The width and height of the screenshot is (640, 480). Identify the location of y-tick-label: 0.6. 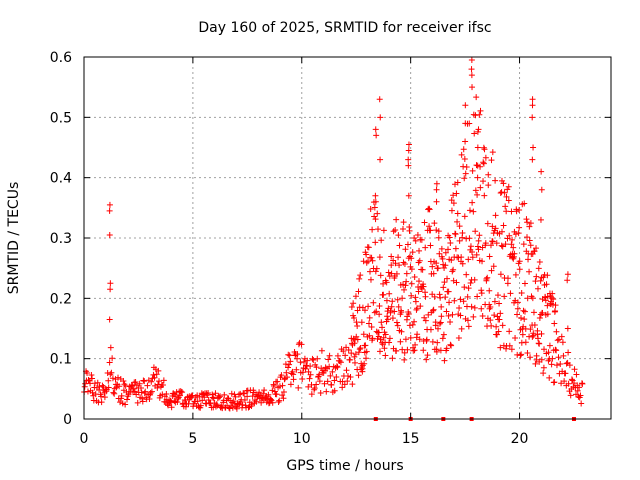
(61, 58).